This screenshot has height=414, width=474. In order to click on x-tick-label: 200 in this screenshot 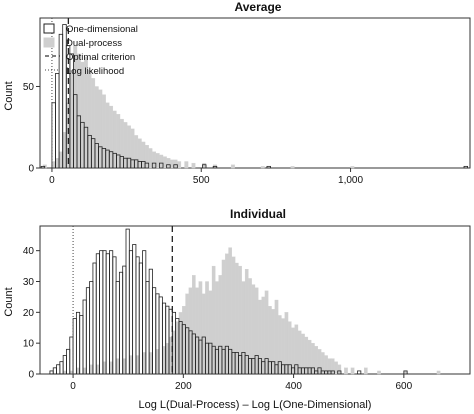, I will do `click(183, 386)`.